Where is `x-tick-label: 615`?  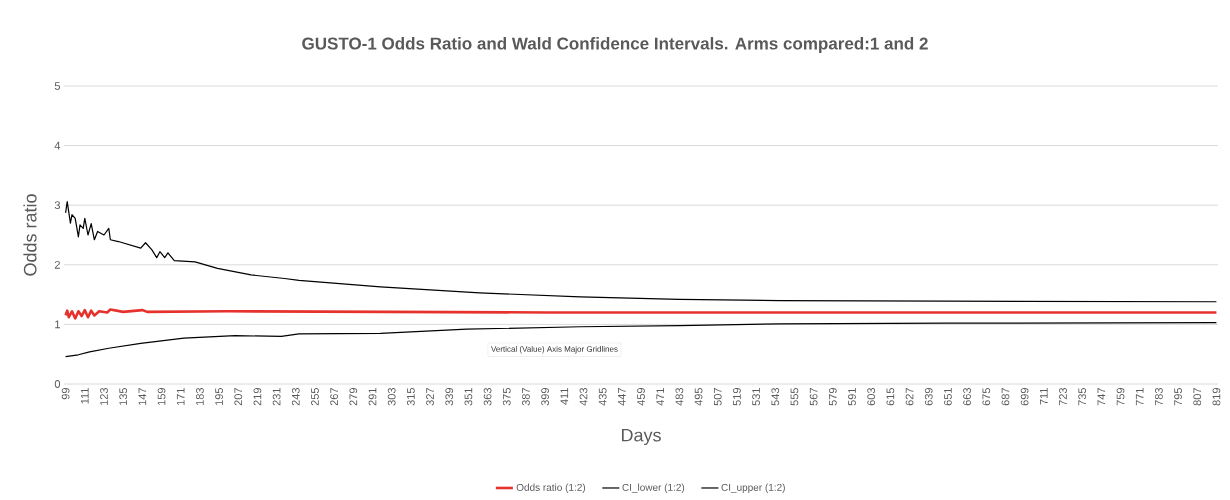
x-tick-label: 615 is located at coordinates (890, 397).